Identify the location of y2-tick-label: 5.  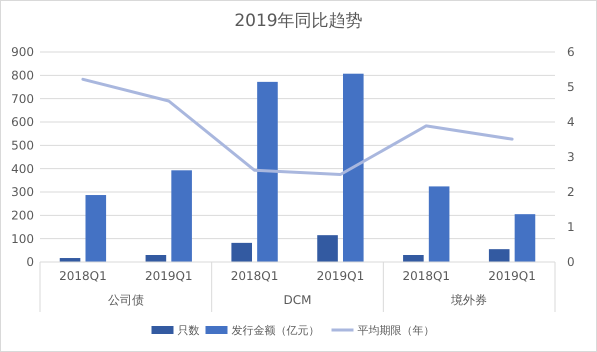
(571, 87).